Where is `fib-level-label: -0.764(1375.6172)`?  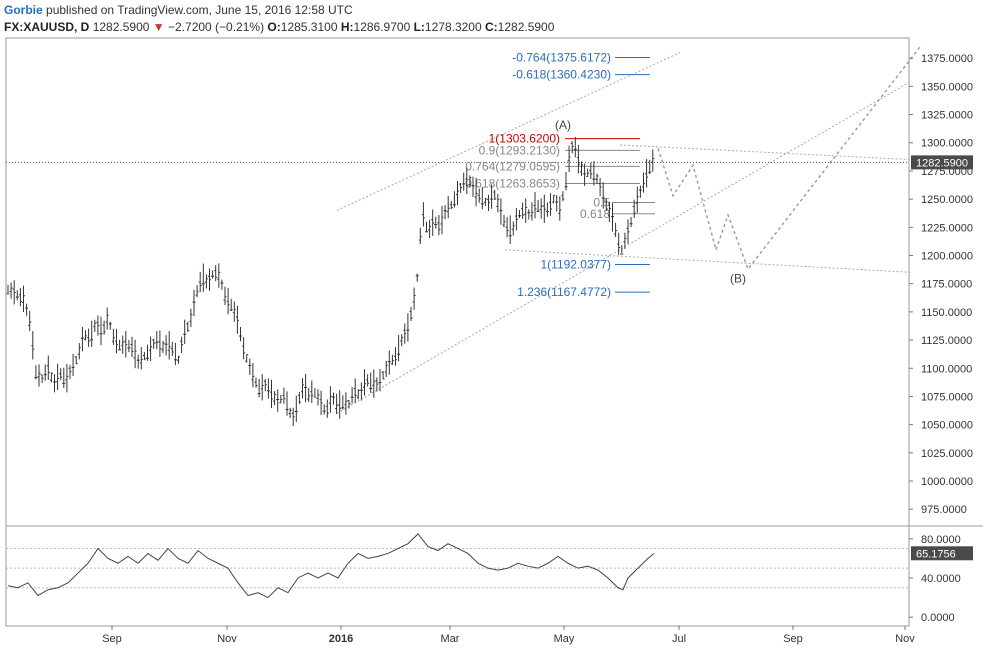
fib-level-label: -0.764(1375.6172) is located at coordinates (561, 57).